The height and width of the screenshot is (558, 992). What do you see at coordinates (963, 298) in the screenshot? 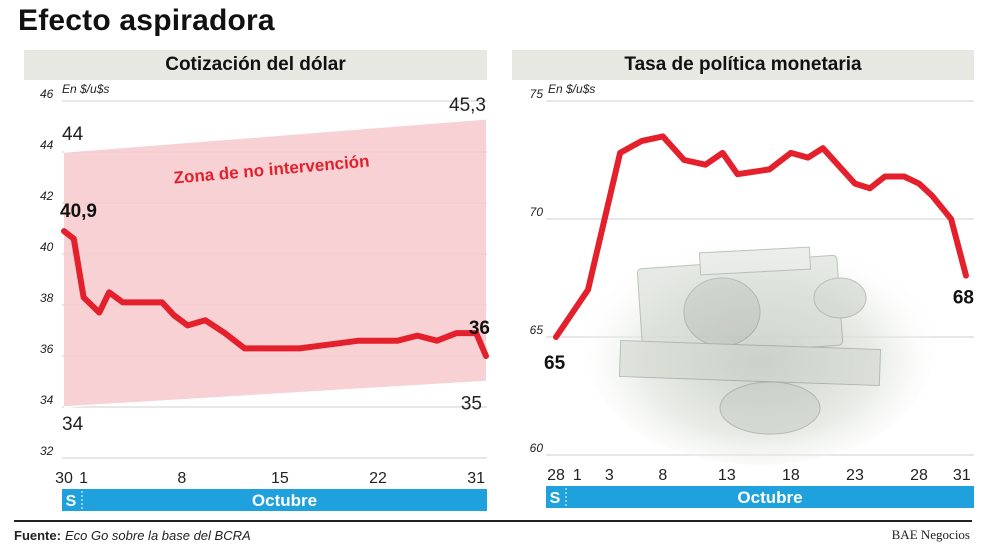
I see `chart2-value-annotation: 68` at bounding box center [963, 298].